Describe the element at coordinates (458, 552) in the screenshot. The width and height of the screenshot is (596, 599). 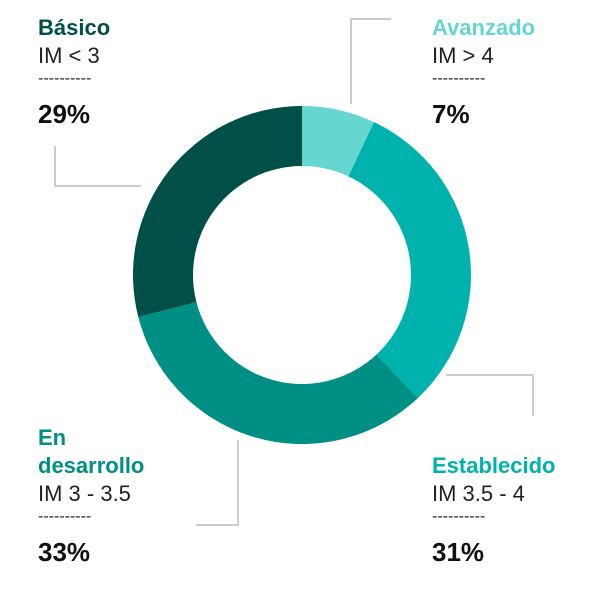
I see `label-establecido-percent: 31%` at that location.